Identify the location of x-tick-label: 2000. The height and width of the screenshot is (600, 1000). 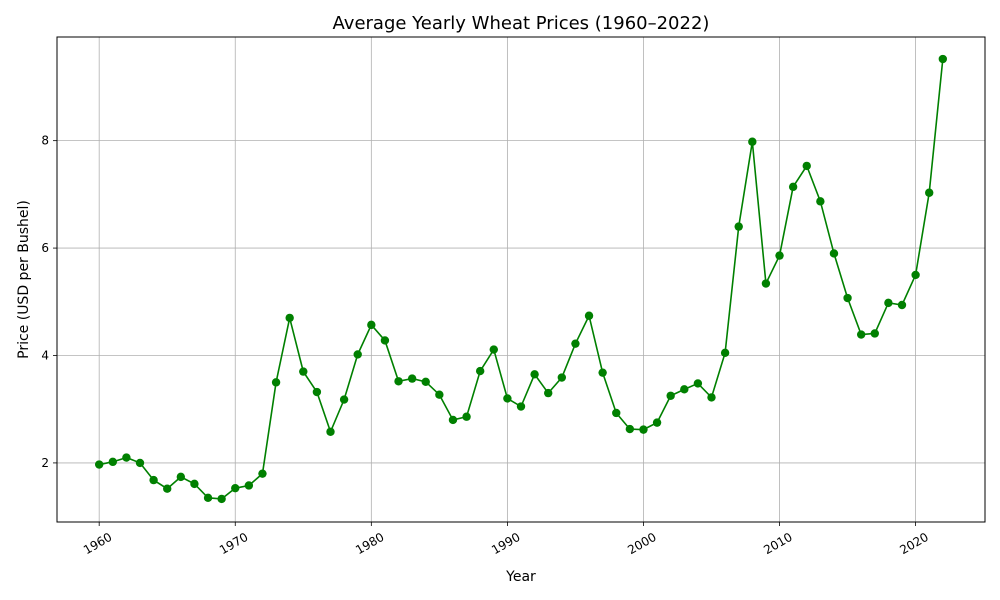
(641, 543).